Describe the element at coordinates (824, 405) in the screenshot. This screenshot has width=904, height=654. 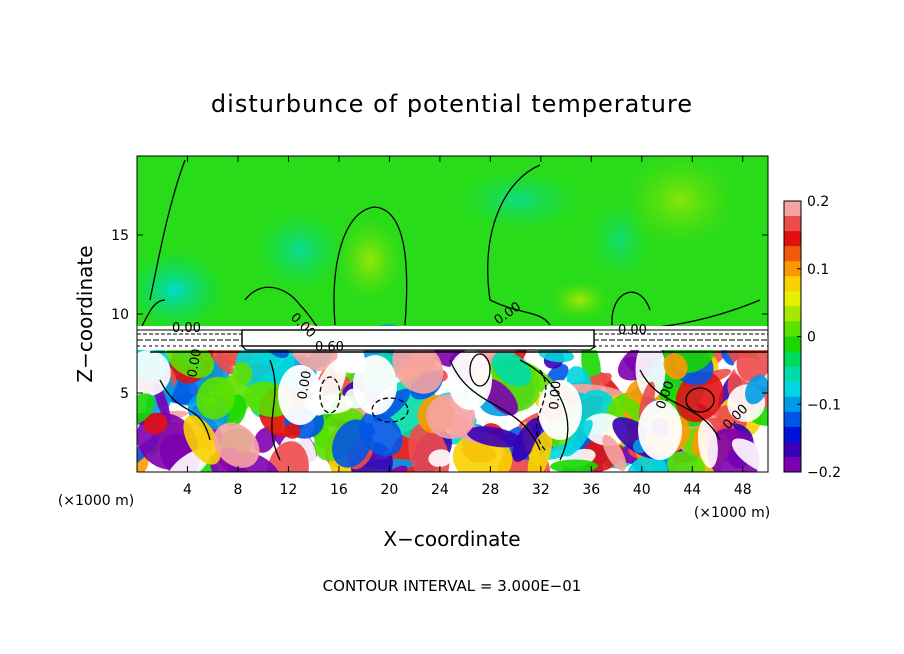
I see `colorbar-tick-label: −0.1` at that location.